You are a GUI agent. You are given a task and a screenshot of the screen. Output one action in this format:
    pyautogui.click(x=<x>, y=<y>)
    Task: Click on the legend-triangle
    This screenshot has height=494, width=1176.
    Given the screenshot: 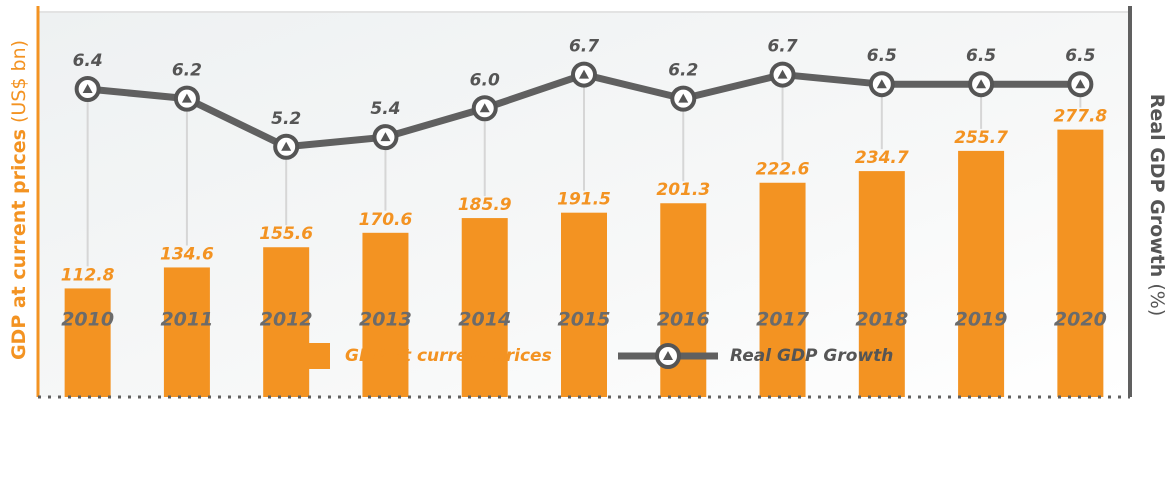 What is the action you would take?
    pyautogui.click(x=668, y=355)
    